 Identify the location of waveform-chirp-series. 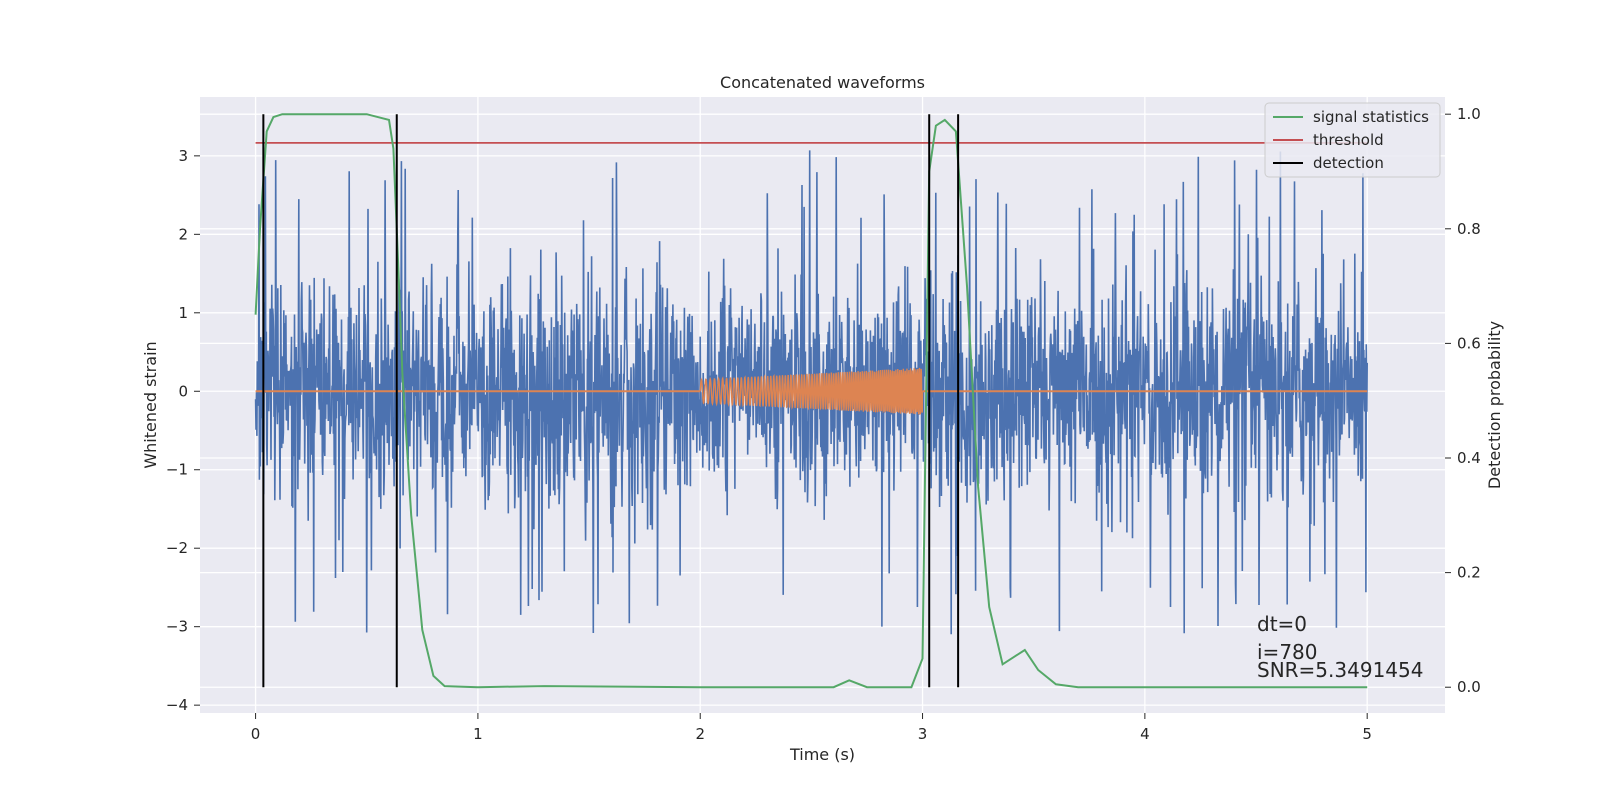
(811, 391).